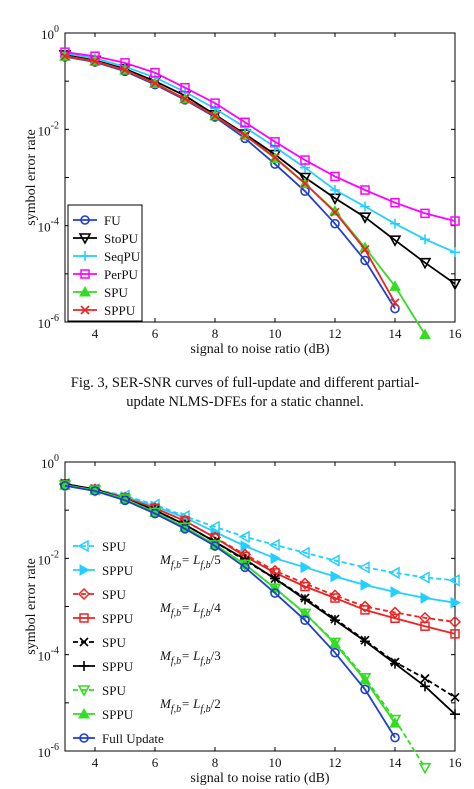 This screenshot has width=474, height=789. I want to click on legend-item: FU, so click(97, 220).